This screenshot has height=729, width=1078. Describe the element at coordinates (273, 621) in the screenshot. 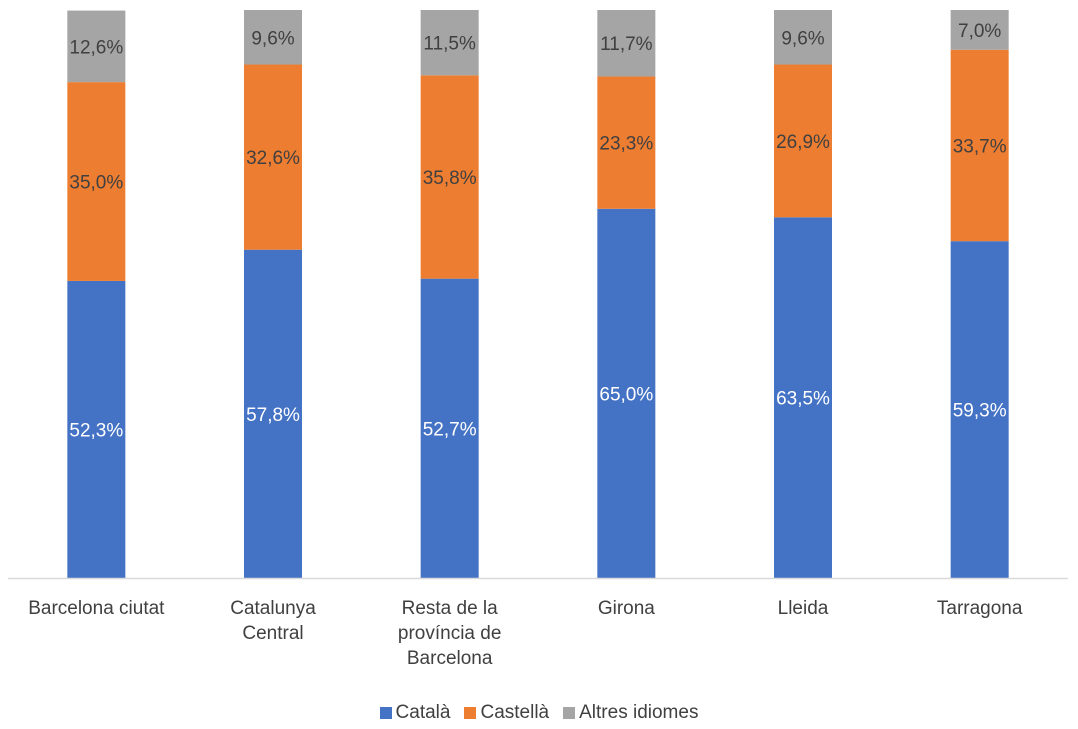

I see `category-label: Catalunya Central` at that location.